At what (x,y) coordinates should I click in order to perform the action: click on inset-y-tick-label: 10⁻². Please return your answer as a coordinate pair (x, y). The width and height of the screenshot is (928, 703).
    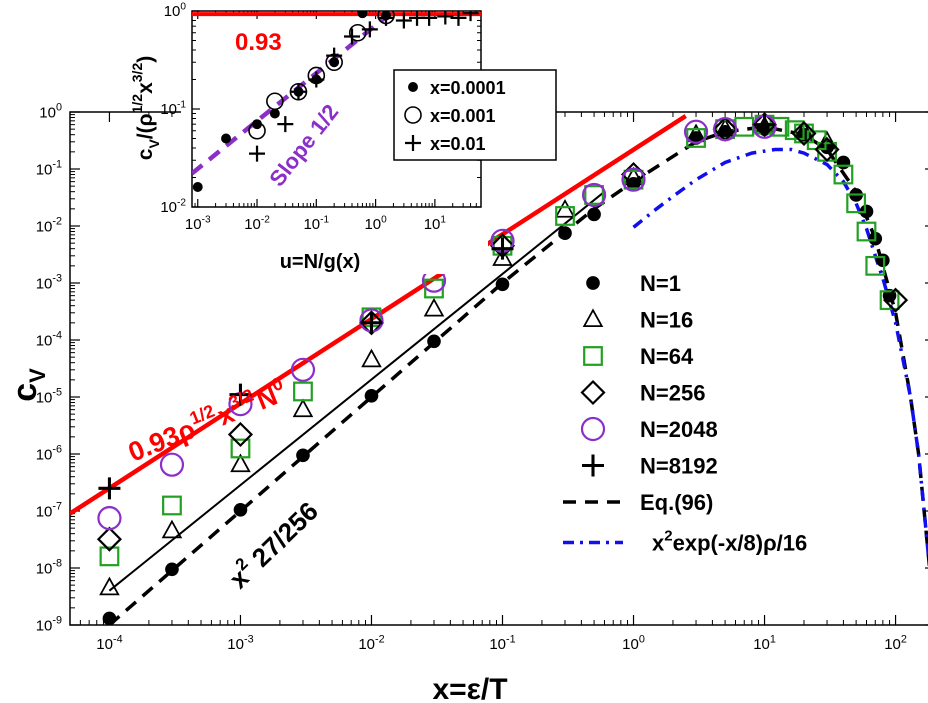
    Looking at the image, I should click on (173, 207).